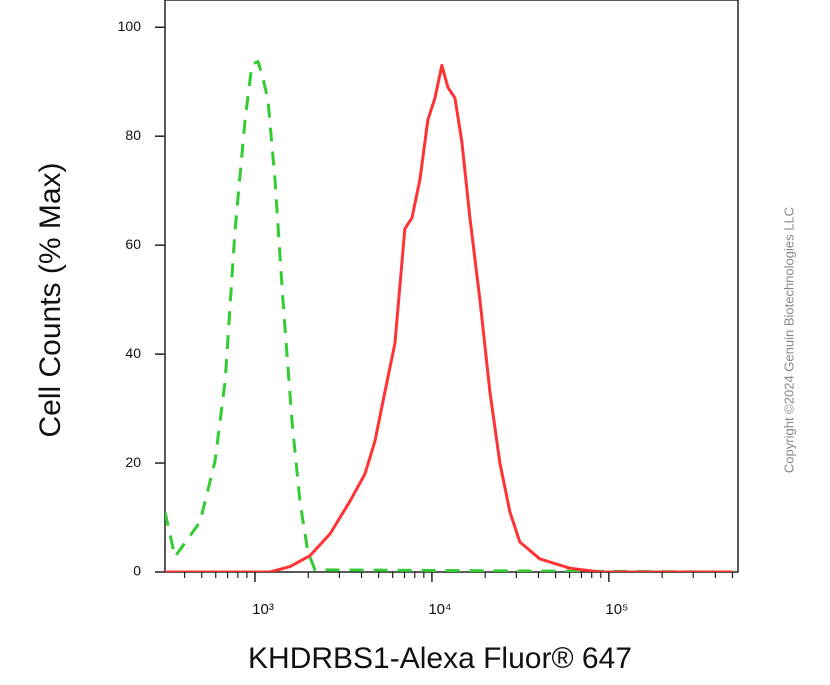 The image size is (830, 685). Describe the element at coordinates (133, 135) in the screenshot. I see `y-tick-label: 80` at that location.